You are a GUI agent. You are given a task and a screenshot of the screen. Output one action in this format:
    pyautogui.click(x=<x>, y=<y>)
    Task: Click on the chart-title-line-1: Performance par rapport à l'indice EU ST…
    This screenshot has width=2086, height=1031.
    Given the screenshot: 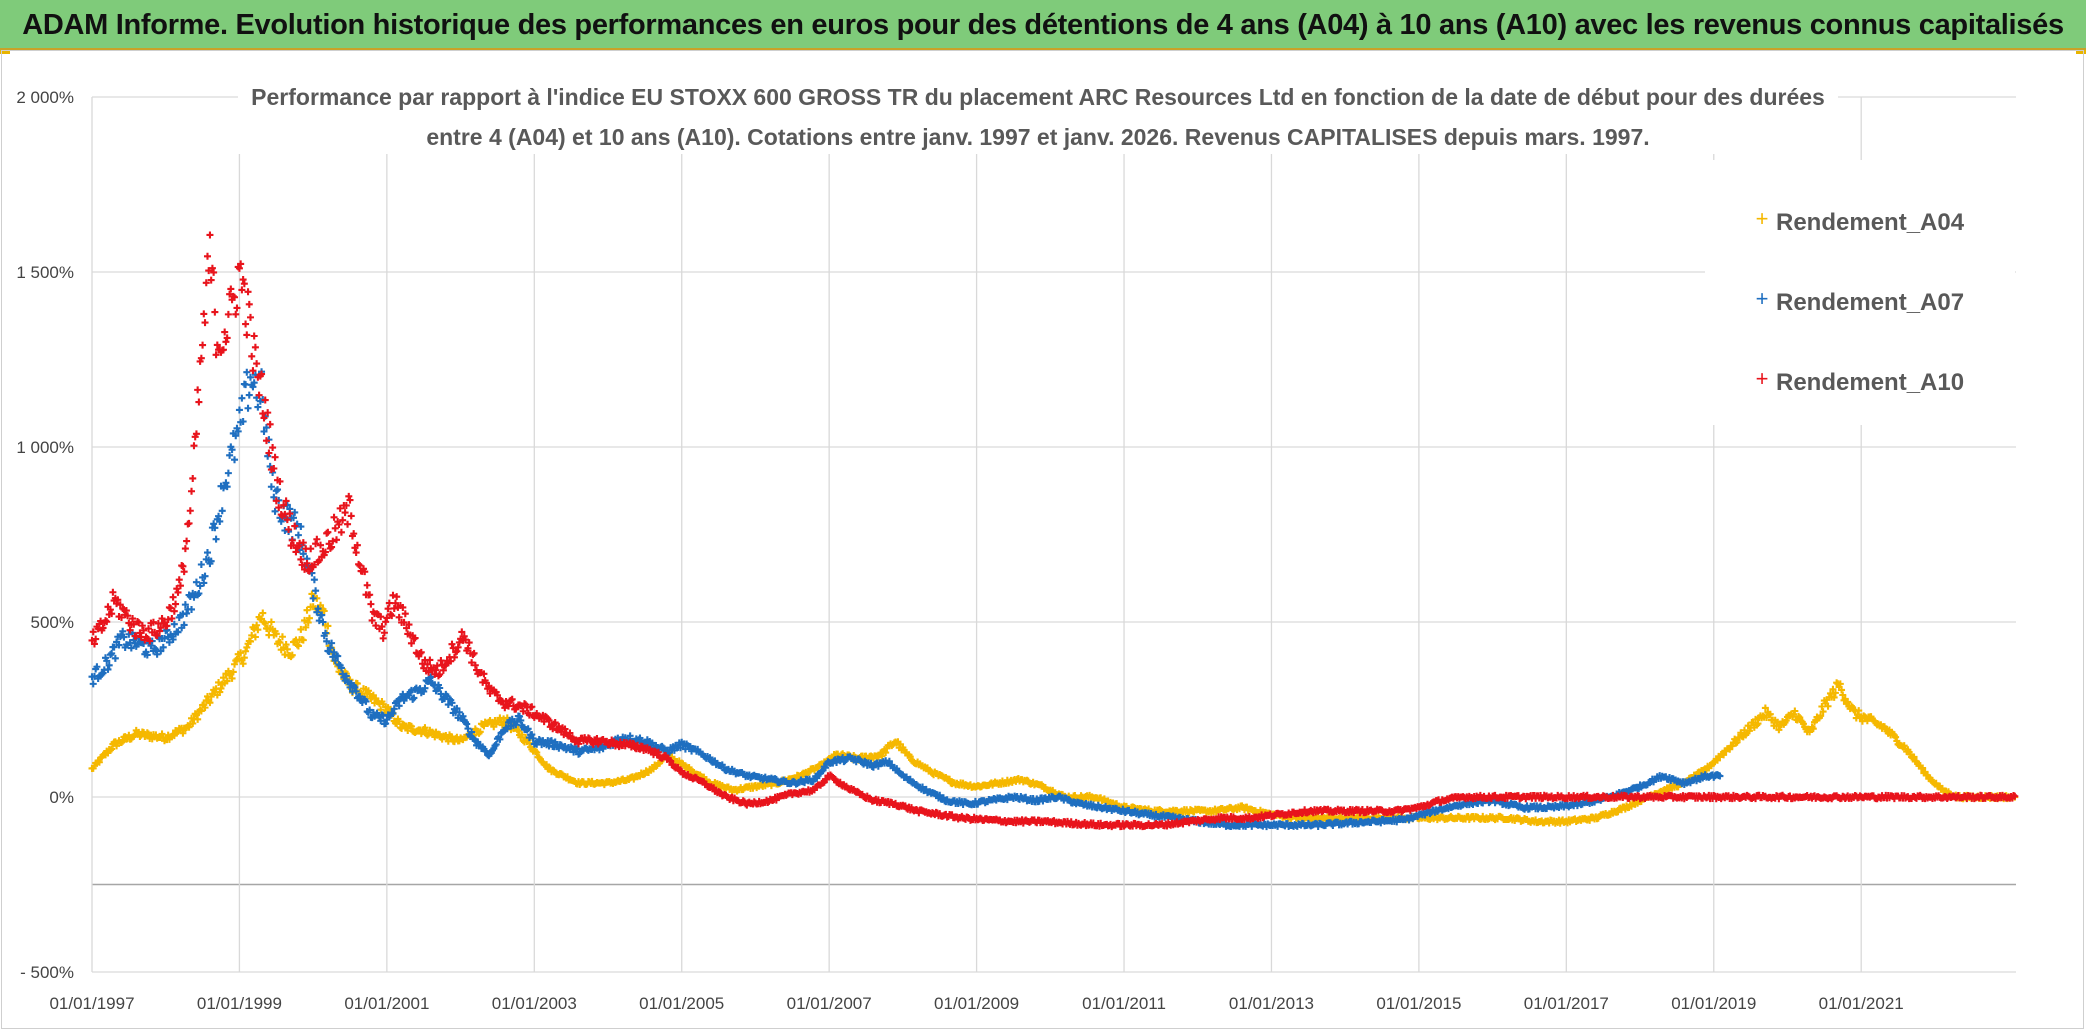 What is the action you would take?
    pyautogui.click(x=1038, y=97)
    